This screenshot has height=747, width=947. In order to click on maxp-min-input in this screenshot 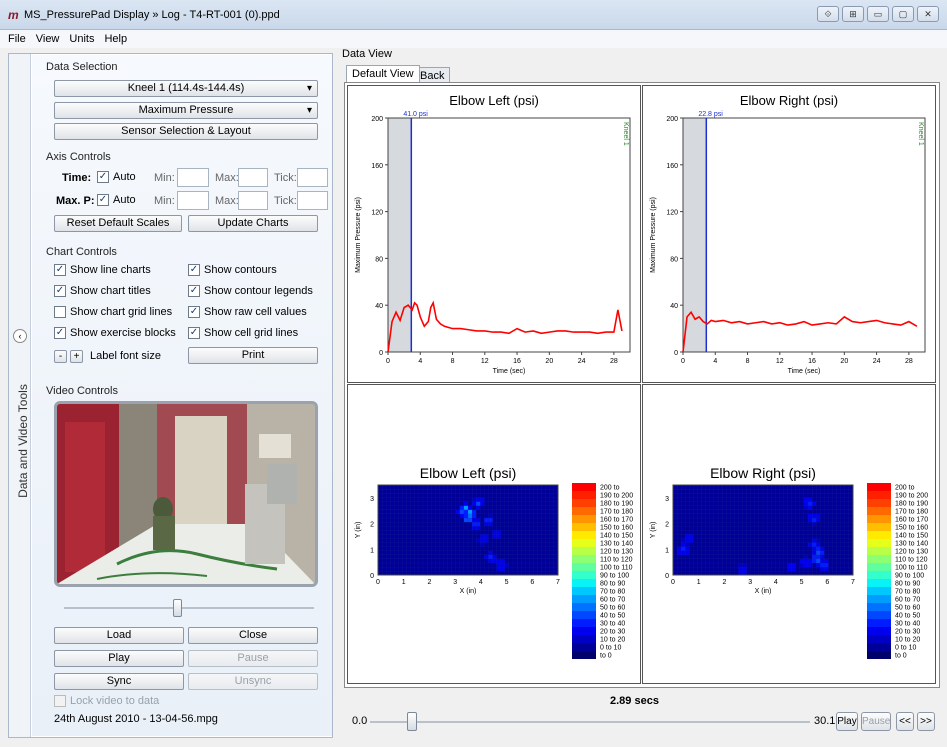, I will do `click(193, 200)`.